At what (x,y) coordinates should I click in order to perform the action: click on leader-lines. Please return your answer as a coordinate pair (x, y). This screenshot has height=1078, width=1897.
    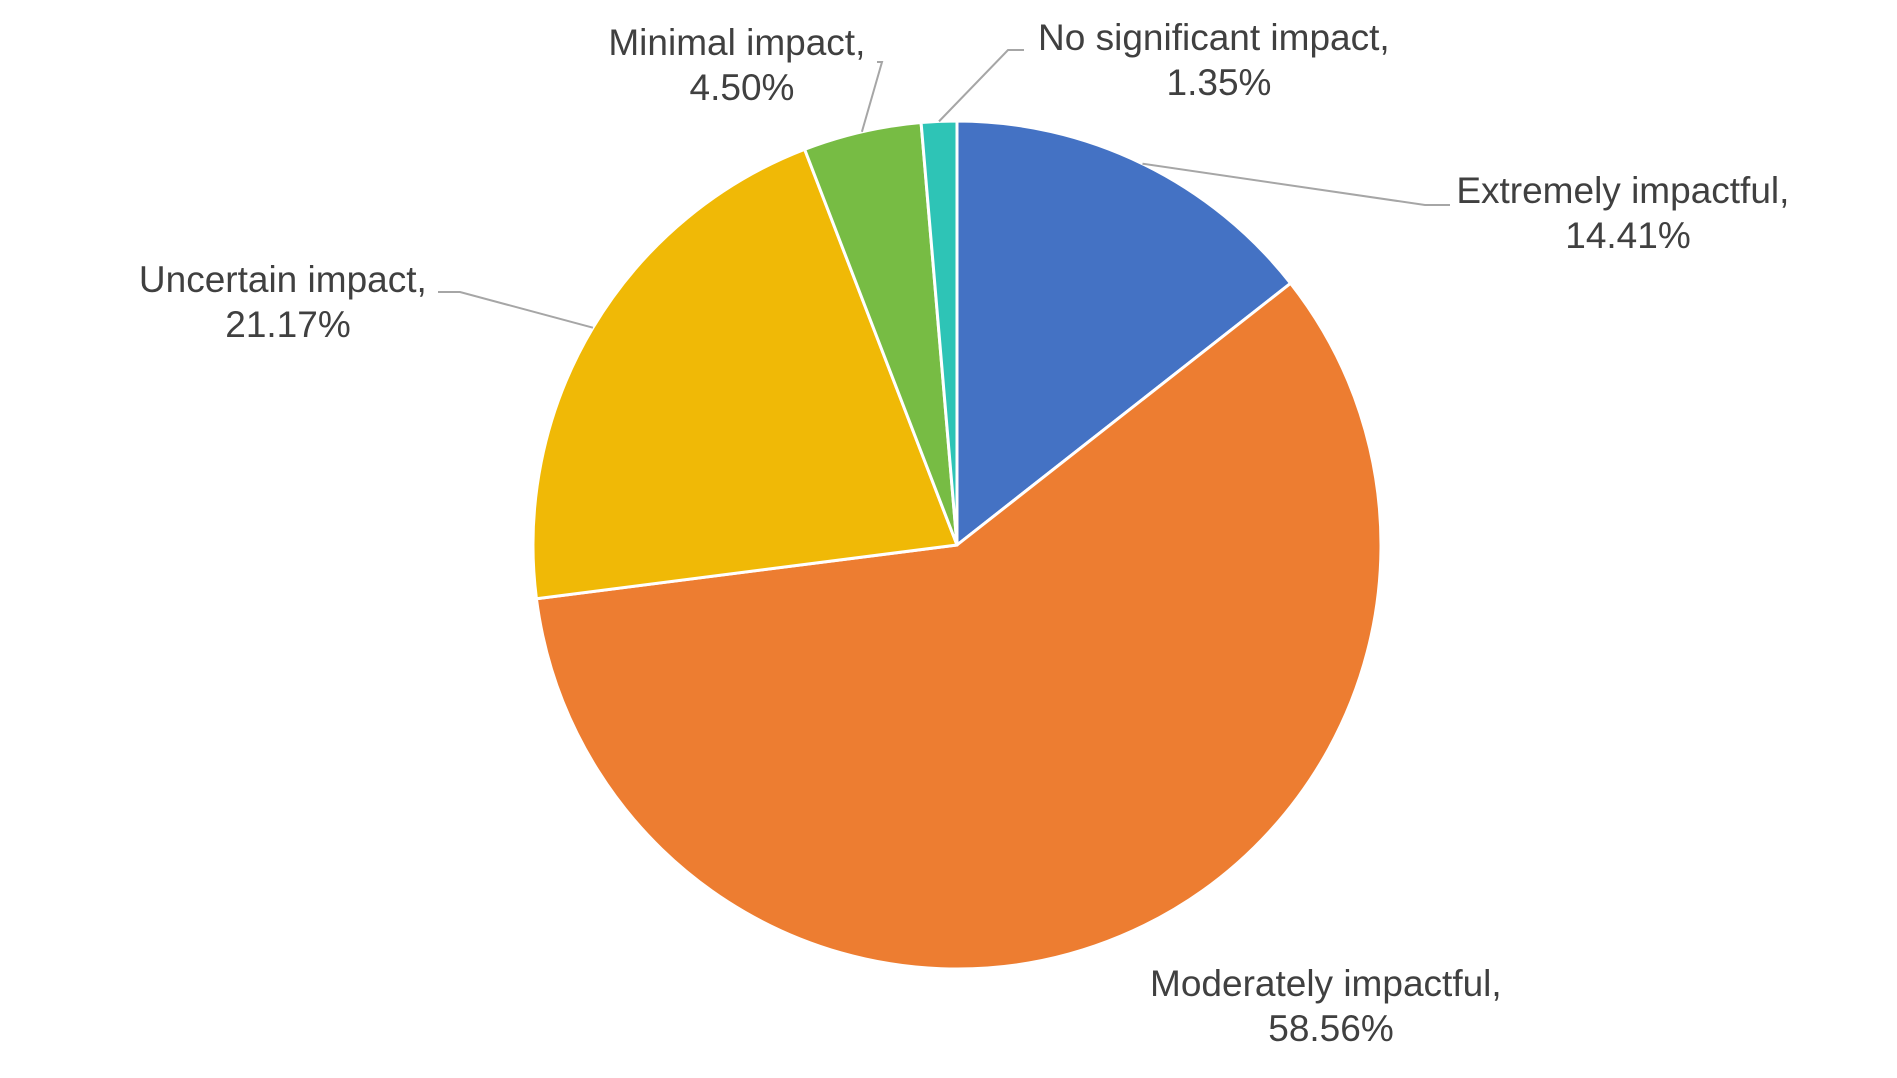
    Looking at the image, I should click on (944, 189).